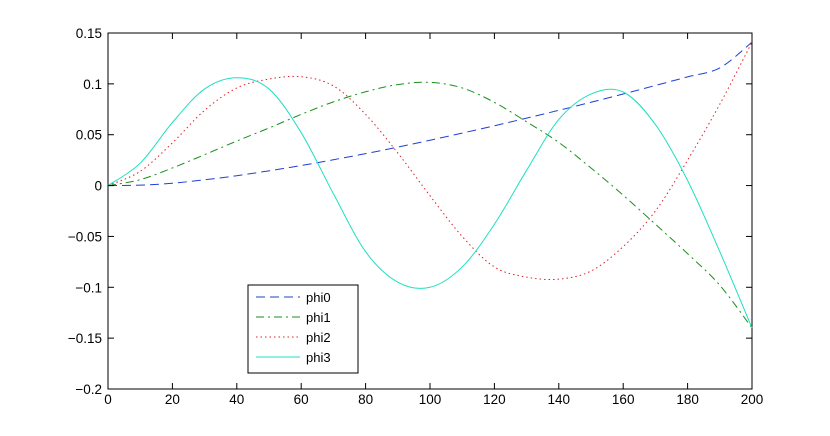 Image resolution: width=830 pixels, height=436 pixels. What do you see at coordinates (236, 399) in the screenshot?
I see `x-tick-label: 40` at bounding box center [236, 399].